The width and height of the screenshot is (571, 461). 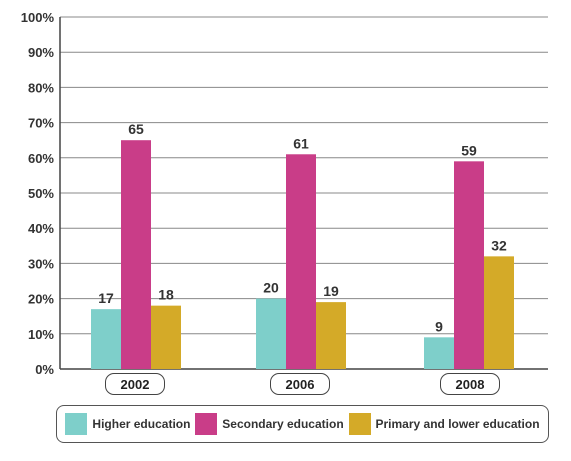 What do you see at coordinates (41, 87) in the screenshot?
I see `y-tick-label: 80%` at bounding box center [41, 87].